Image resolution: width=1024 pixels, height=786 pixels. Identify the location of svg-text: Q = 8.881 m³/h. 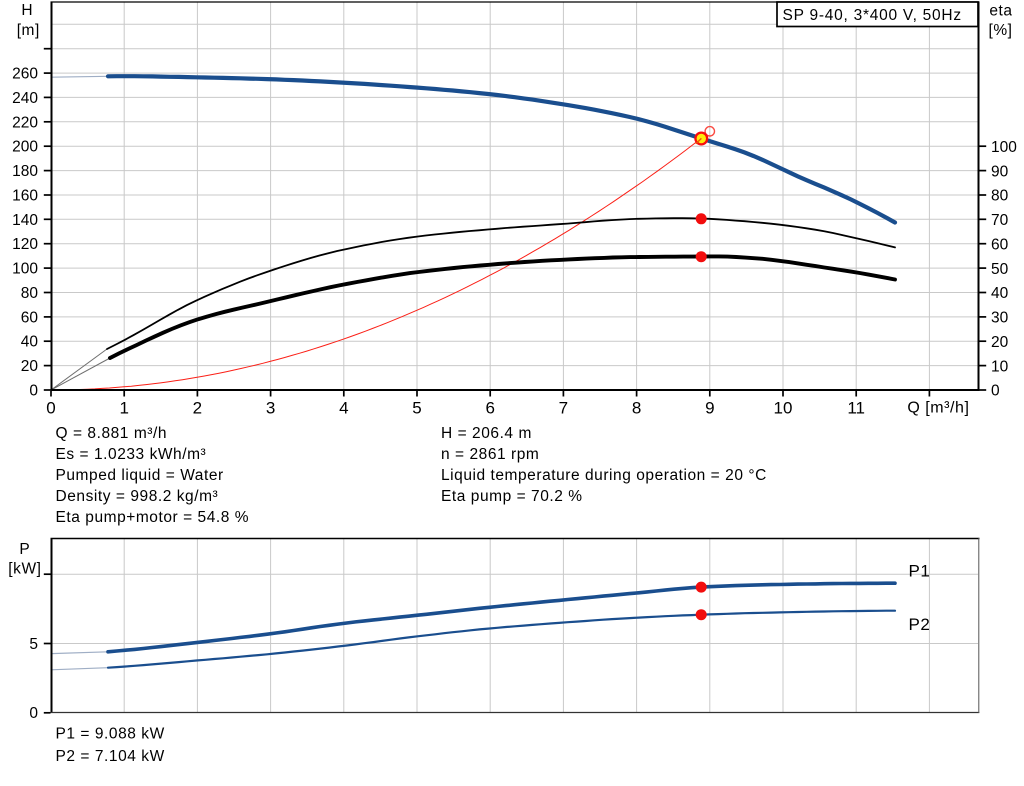
(112, 433).